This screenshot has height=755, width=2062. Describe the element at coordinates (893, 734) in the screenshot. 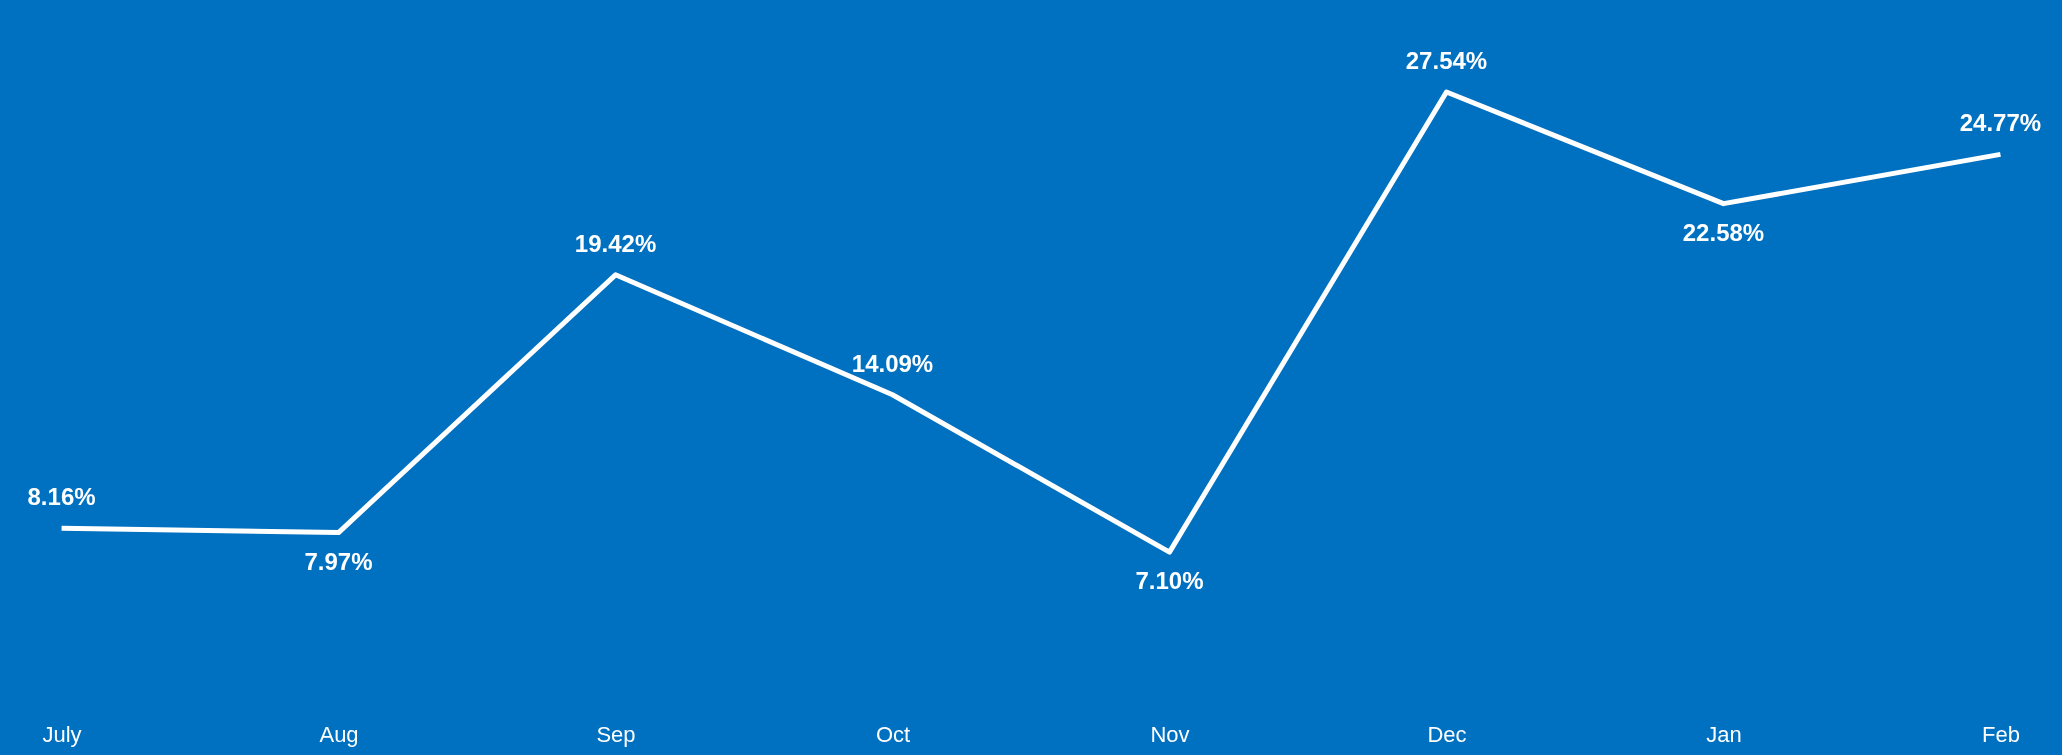

I see `x-tick-label: Oct` at that location.